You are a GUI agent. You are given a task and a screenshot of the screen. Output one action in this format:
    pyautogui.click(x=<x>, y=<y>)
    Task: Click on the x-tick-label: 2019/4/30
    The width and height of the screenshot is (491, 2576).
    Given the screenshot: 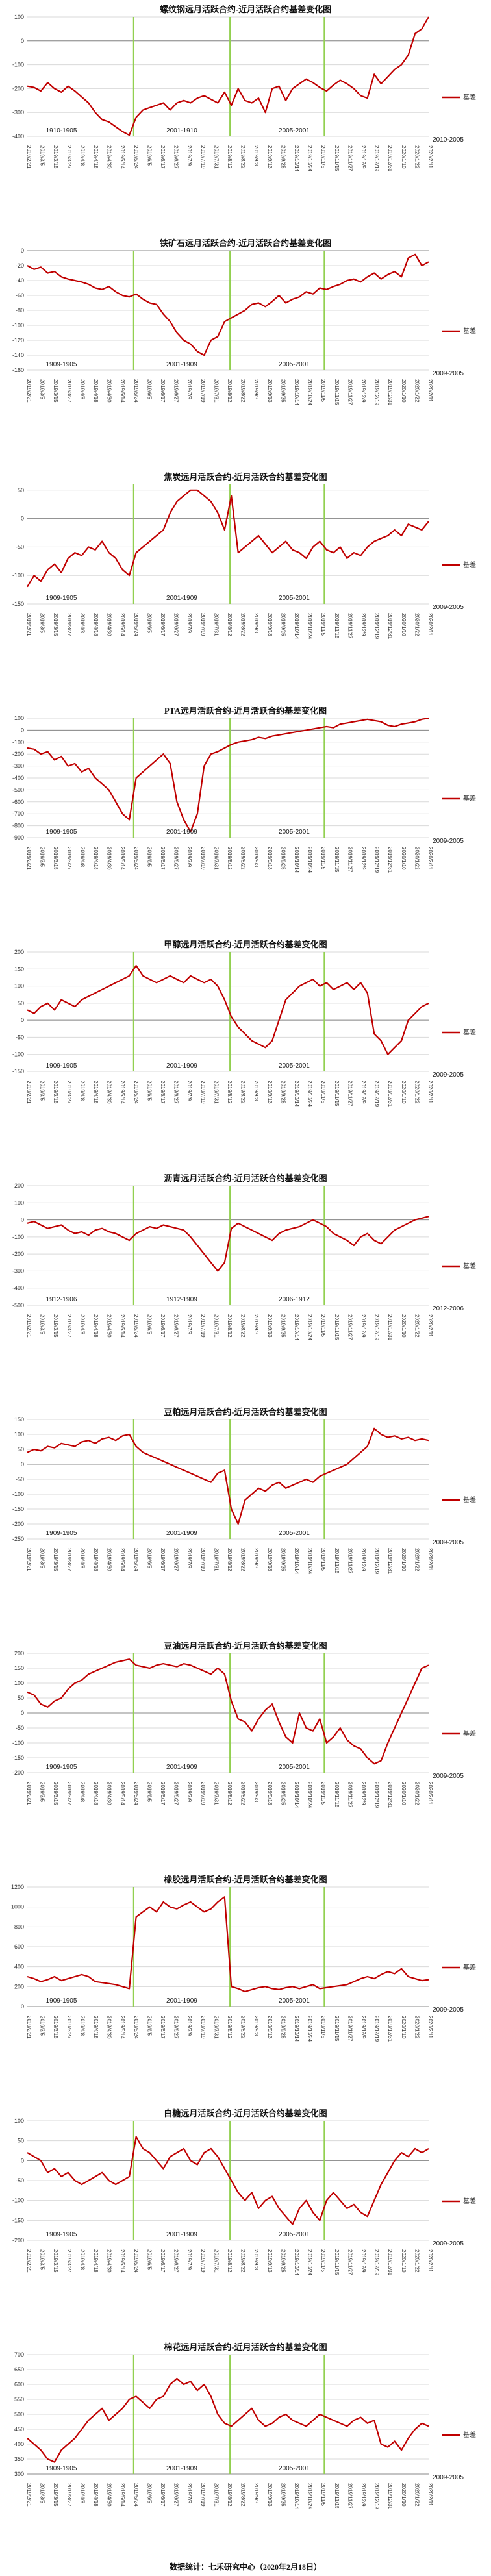 What is the action you would take?
    pyautogui.click(x=109, y=2027)
    